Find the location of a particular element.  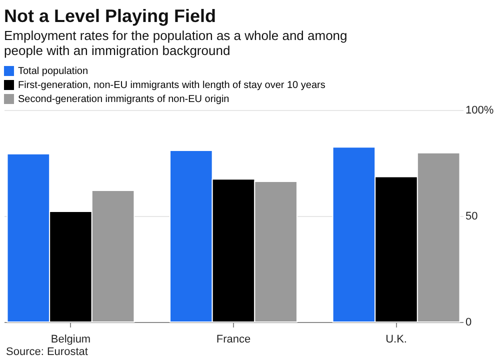

y-tick-label: 0 is located at coordinates (469, 322).